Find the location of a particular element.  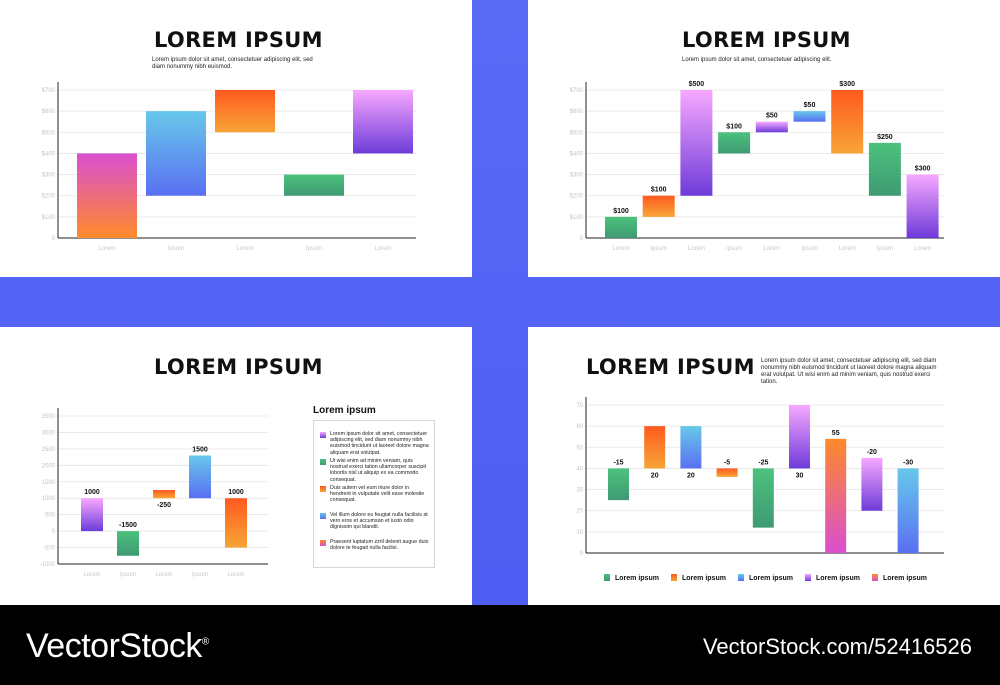

y-tick-label: -500 is located at coordinates (49, 549).